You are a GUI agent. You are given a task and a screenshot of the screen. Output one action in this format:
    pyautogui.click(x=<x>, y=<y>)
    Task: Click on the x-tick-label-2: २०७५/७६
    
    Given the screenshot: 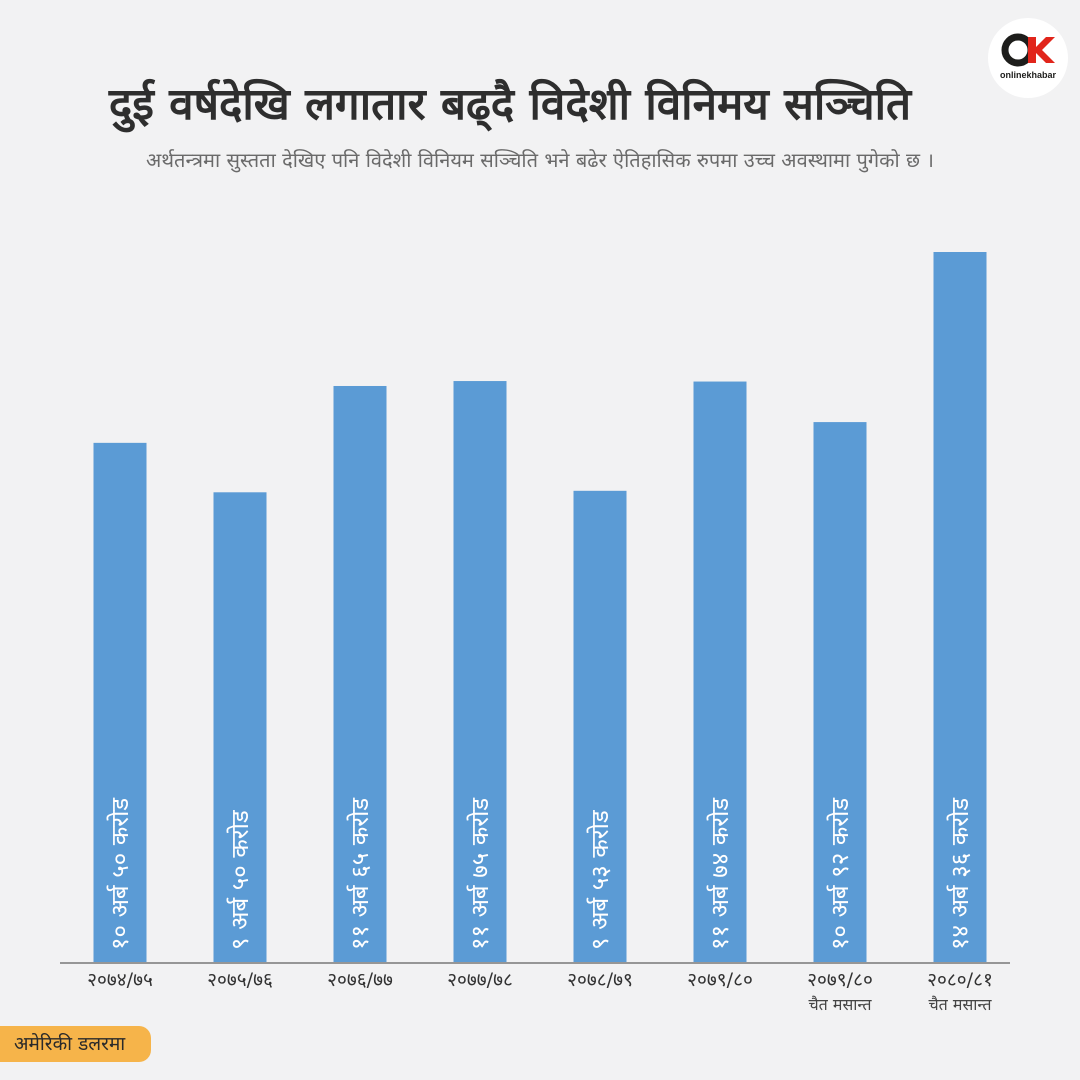 What is the action you would take?
    pyautogui.click(x=240, y=980)
    